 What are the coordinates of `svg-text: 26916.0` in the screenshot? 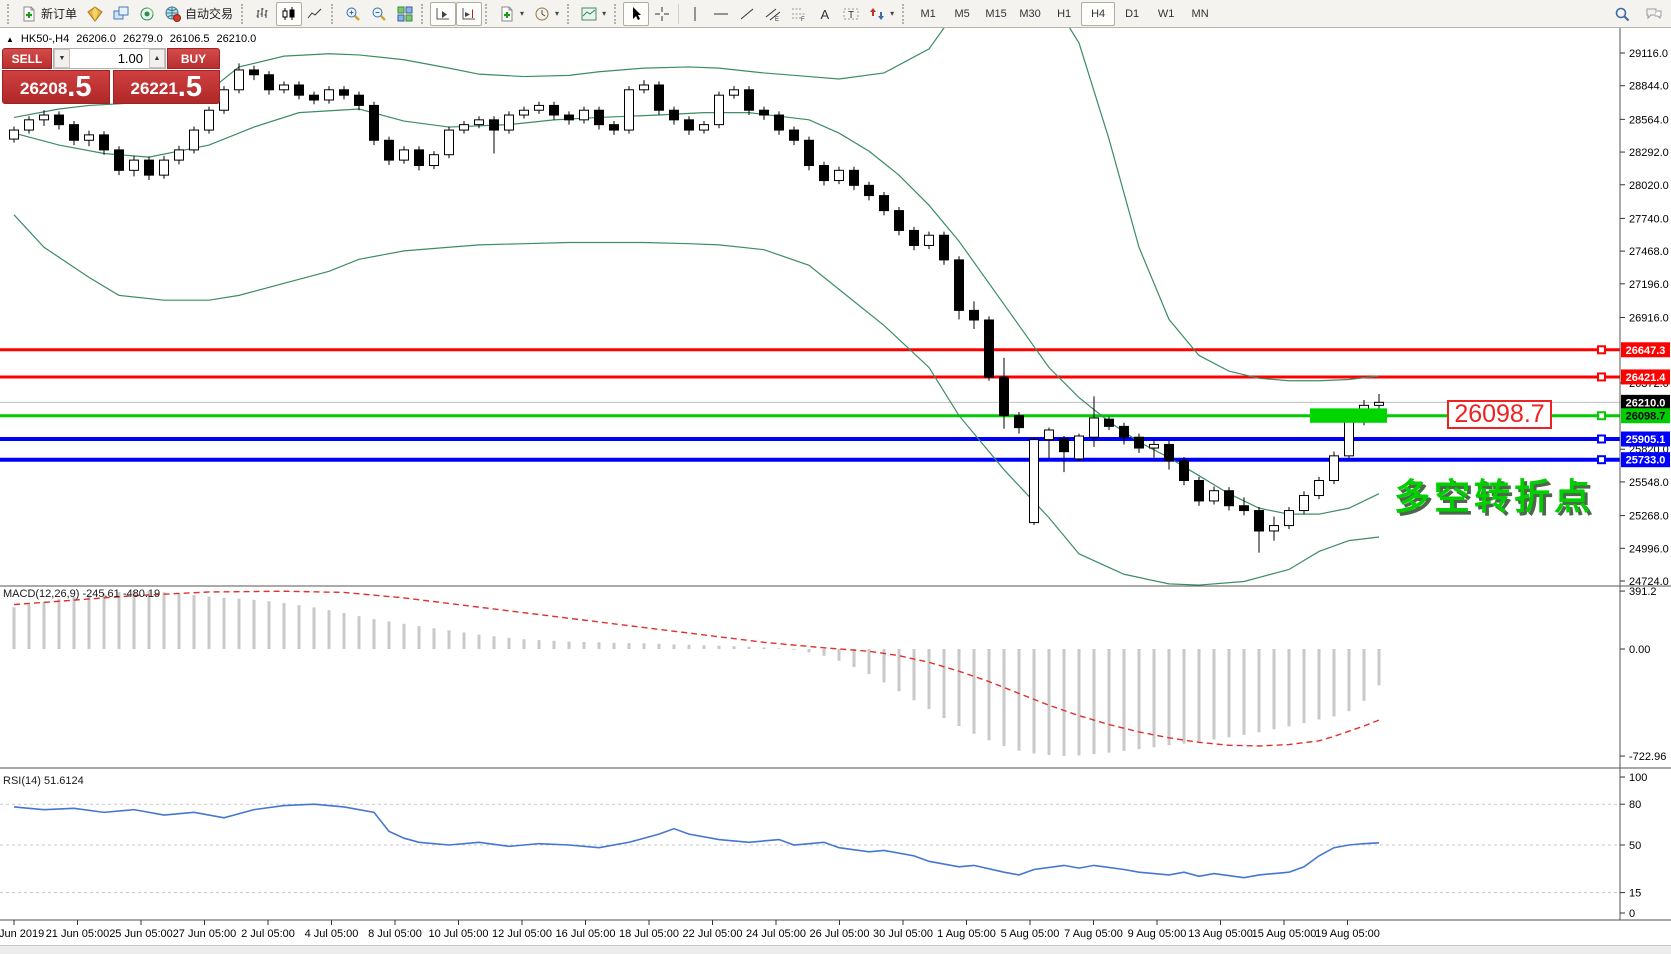 It's located at (1649, 318).